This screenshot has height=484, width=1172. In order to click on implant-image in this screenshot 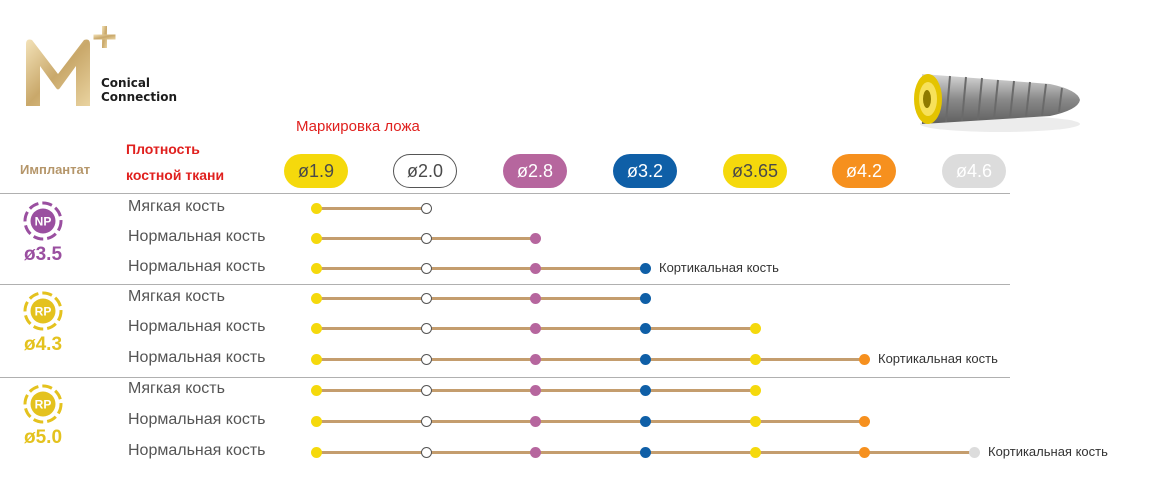, I will do `click(997, 103)`.